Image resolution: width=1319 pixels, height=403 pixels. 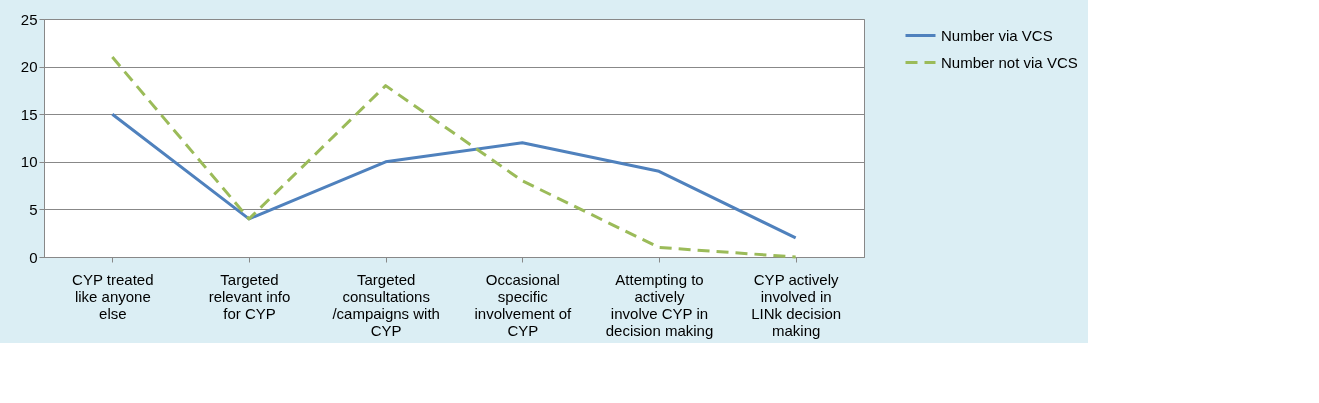 I want to click on y-tick-label: 15, so click(x=29, y=114).